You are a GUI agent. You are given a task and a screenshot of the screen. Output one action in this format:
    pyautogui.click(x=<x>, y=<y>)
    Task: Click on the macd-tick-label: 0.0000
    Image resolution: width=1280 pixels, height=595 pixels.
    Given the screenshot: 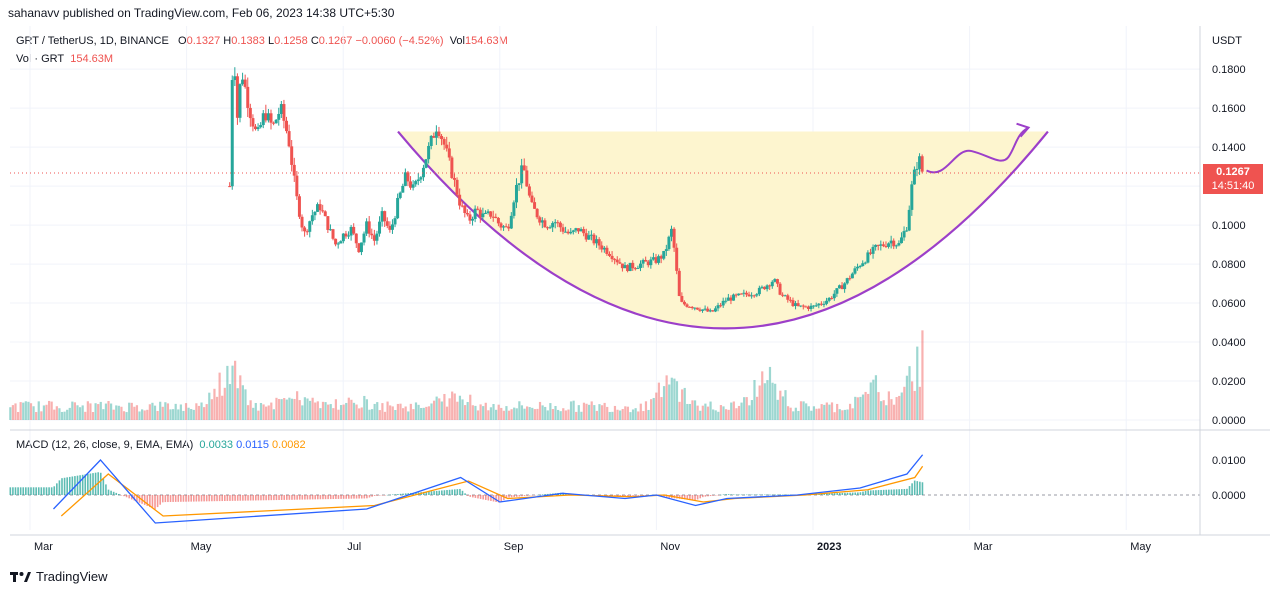 What is the action you would take?
    pyautogui.click(x=1229, y=496)
    